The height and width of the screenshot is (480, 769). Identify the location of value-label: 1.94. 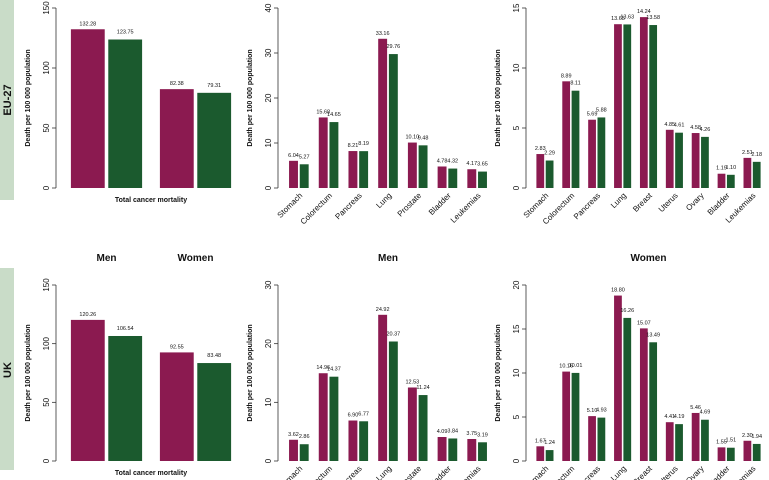
(756, 437).